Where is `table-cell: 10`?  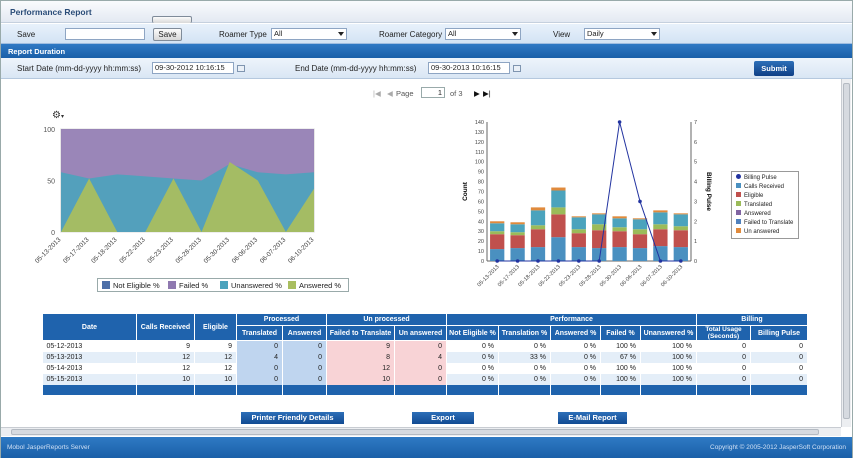
table-cell: 10 is located at coordinates (165, 379).